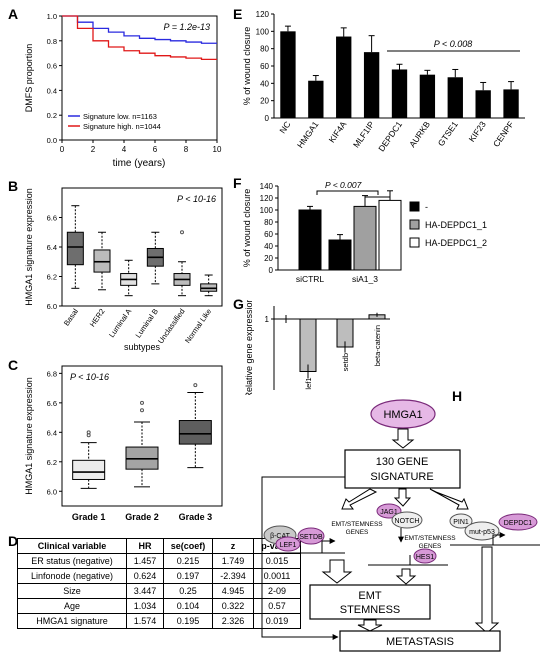  I want to click on setdb-node, so click(311, 536).